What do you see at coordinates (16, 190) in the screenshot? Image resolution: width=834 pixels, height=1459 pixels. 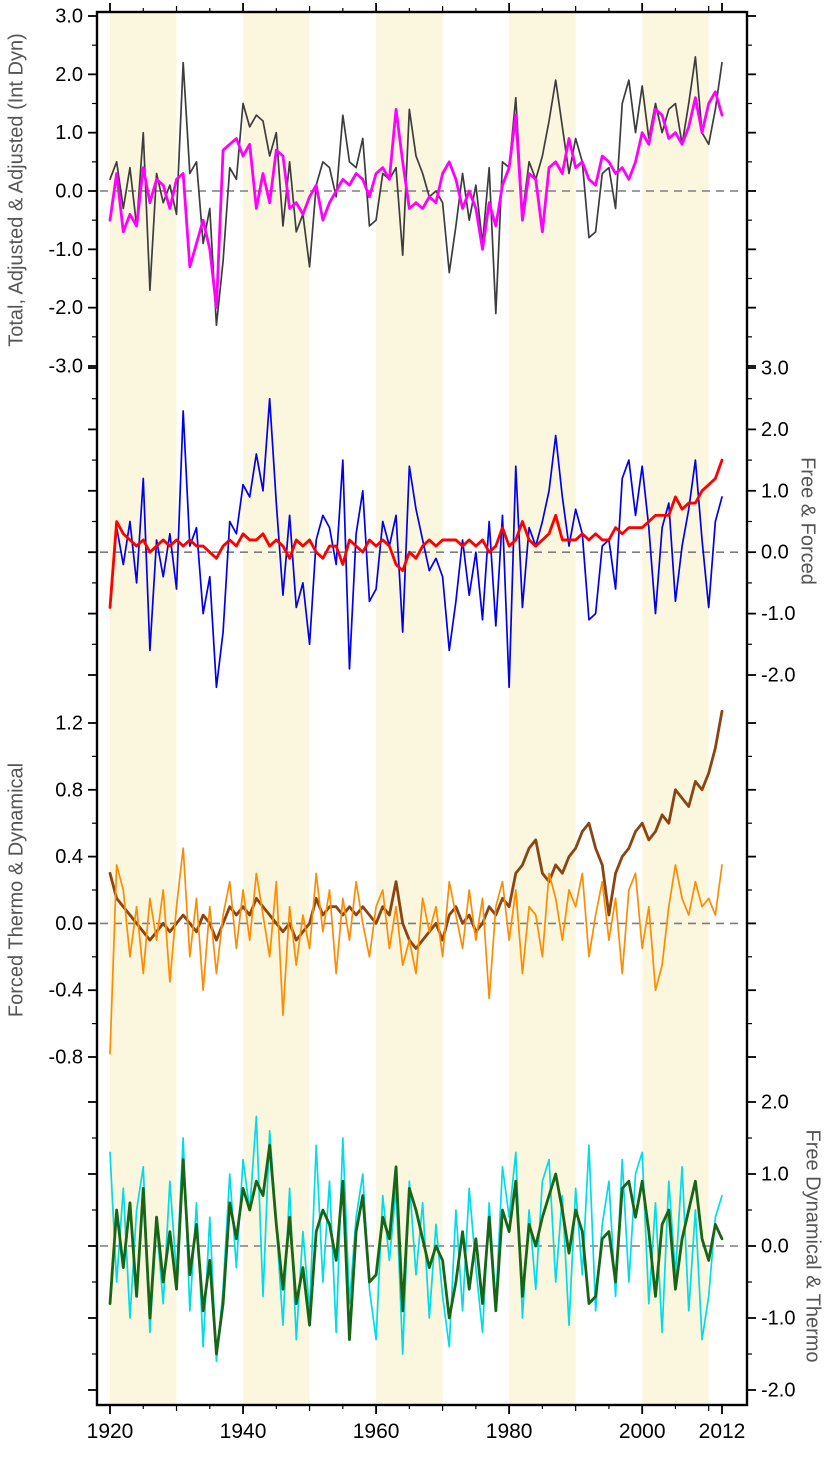 I see `y-axis-title-total-adjusted: Total, Adjusted & Adjusted (Int Dyn)` at bounding box center [16, 190].